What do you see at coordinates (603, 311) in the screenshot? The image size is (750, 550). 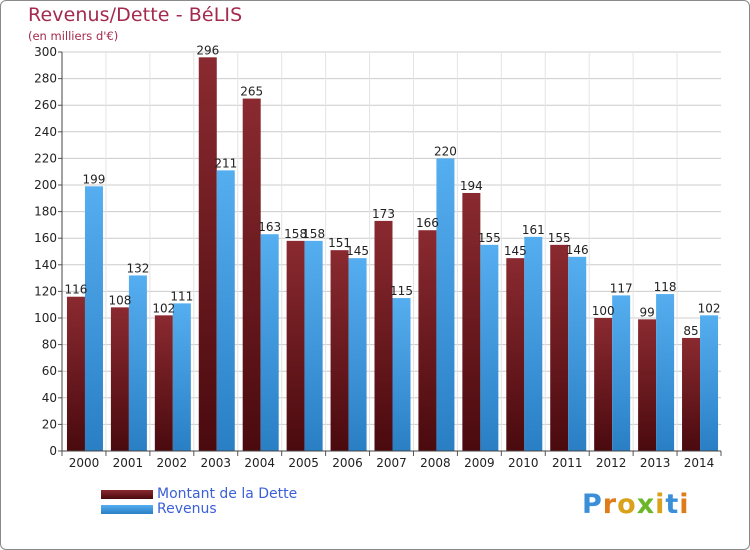 I see `data-label-debt: 100` at bounding box center [603, 311].